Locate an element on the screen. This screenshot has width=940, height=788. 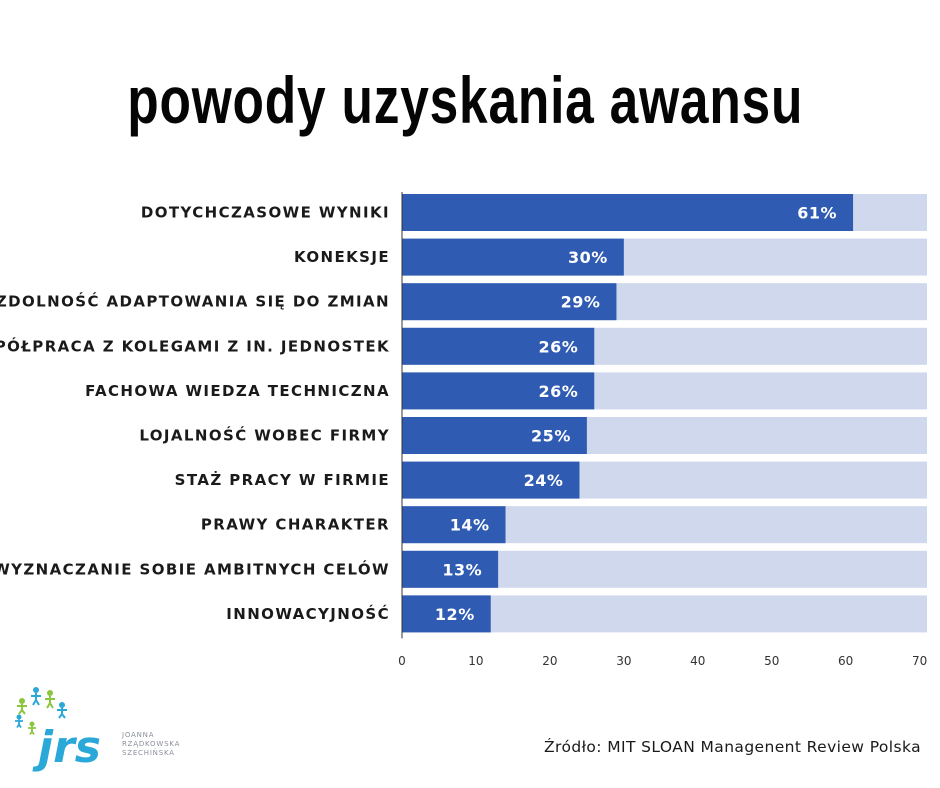
category-label: WYZNACZANIE SOBIE AMBITNYCH CELÓW is located at coordinates (195, 568).